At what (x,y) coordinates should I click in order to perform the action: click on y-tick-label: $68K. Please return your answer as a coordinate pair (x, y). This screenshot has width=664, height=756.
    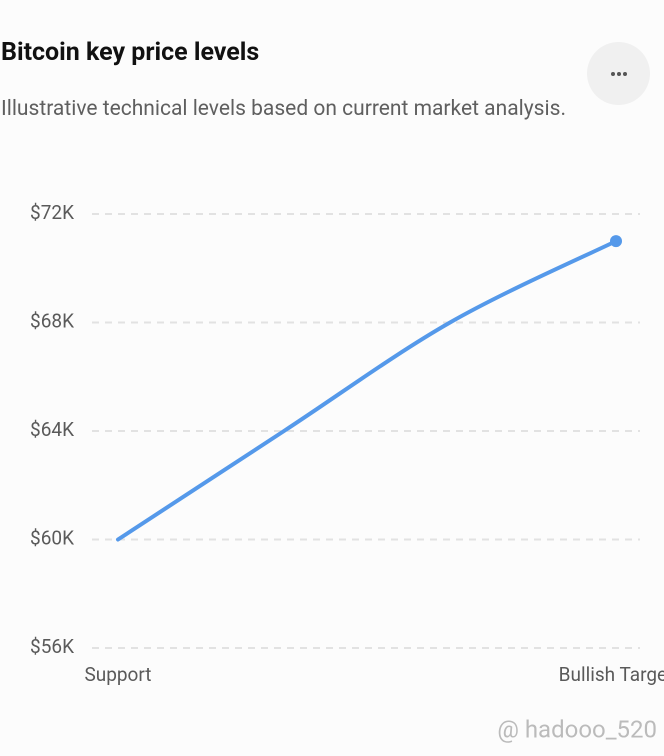
    Looking at the image, I should click on (52, 321).